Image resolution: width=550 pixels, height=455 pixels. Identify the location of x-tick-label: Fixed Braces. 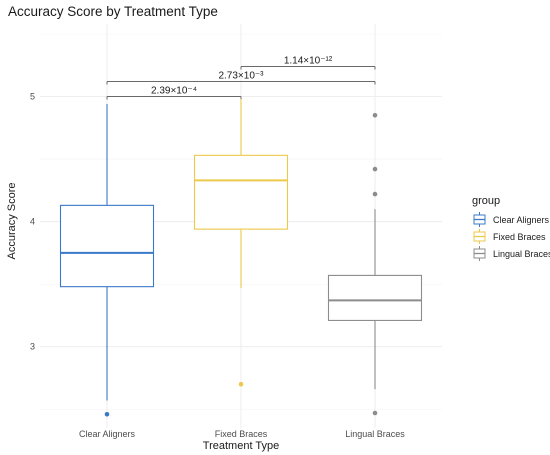
(241, 434).